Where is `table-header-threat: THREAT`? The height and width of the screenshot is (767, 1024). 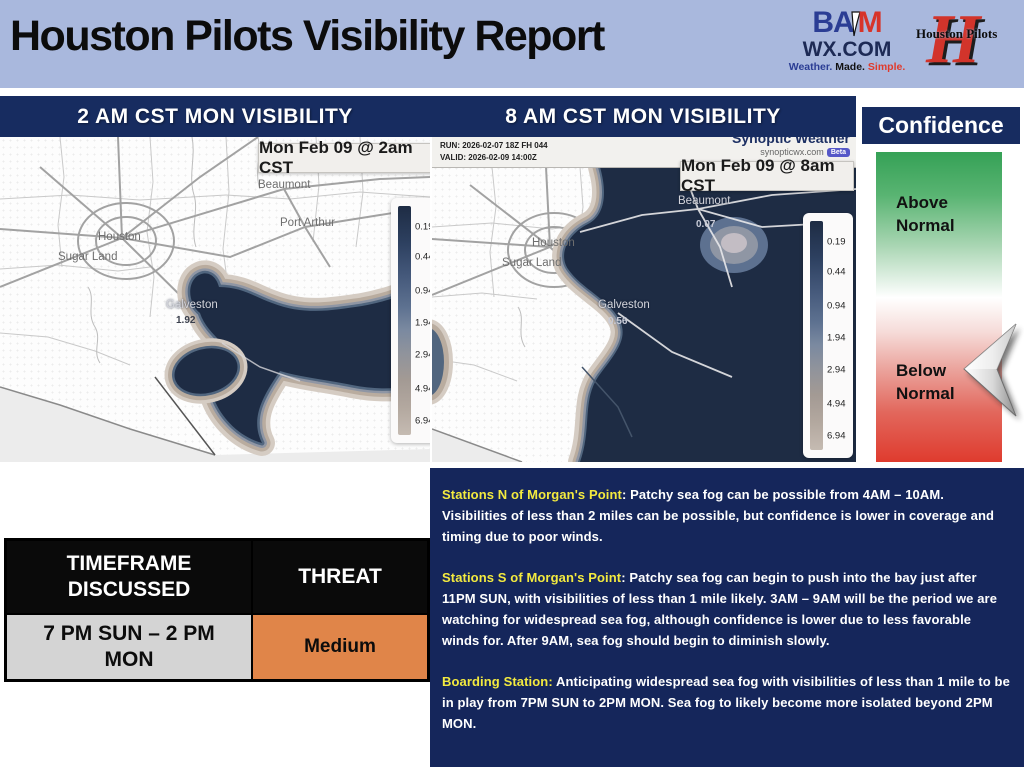
table-header-threat: THREAT is located at coordinates (340, 577).